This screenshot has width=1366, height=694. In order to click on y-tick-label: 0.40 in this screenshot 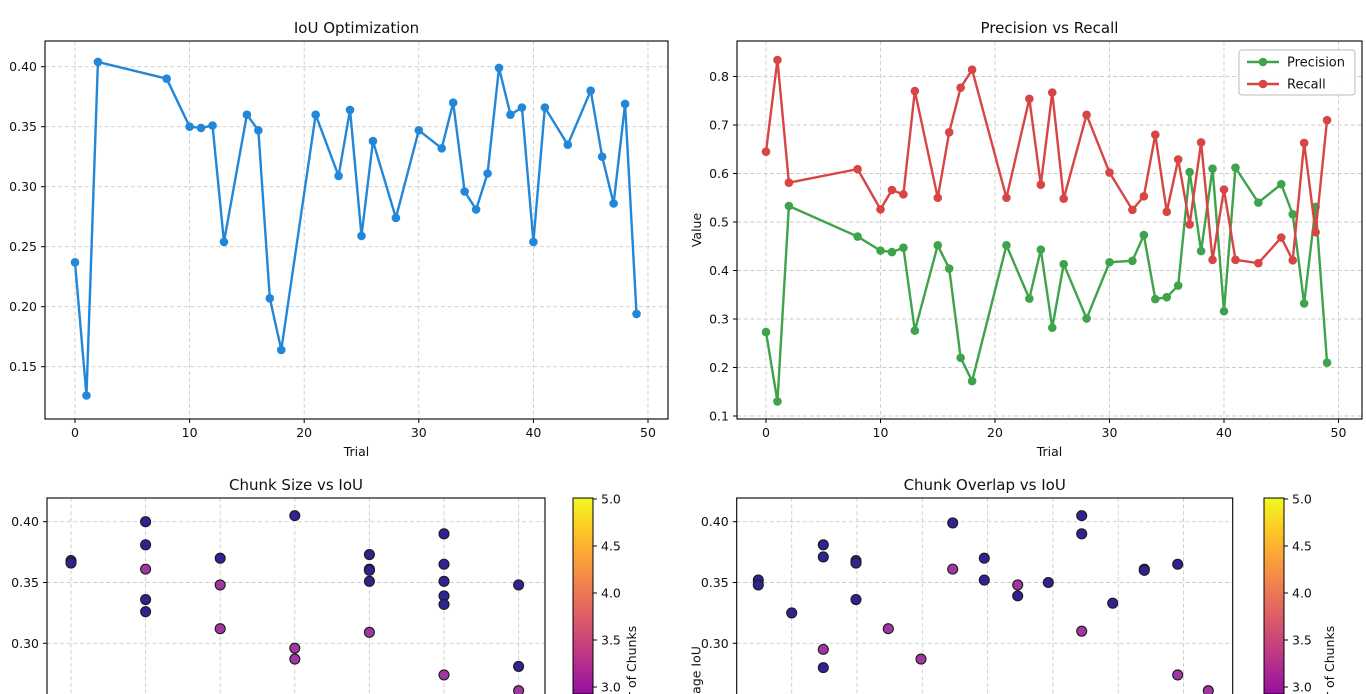, I will do `click(25, 521)`.